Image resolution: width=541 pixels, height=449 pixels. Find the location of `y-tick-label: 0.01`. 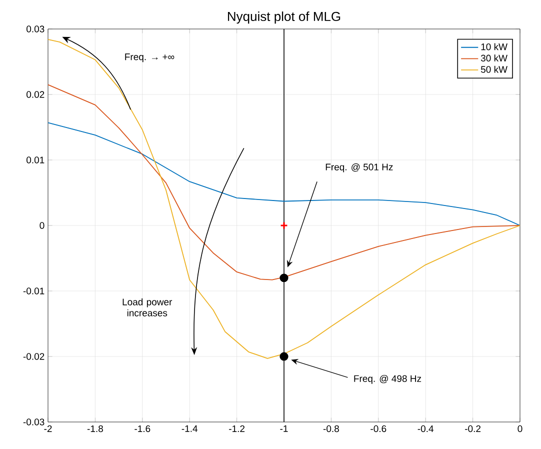

y-tick-label: 0.01 is located at coordinates (35, 160).